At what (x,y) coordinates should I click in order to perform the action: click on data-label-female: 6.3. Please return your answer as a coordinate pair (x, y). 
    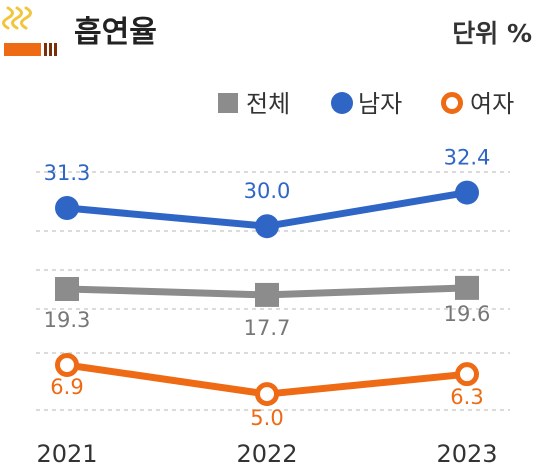
    Looking at the image, I should click on (466, 397).